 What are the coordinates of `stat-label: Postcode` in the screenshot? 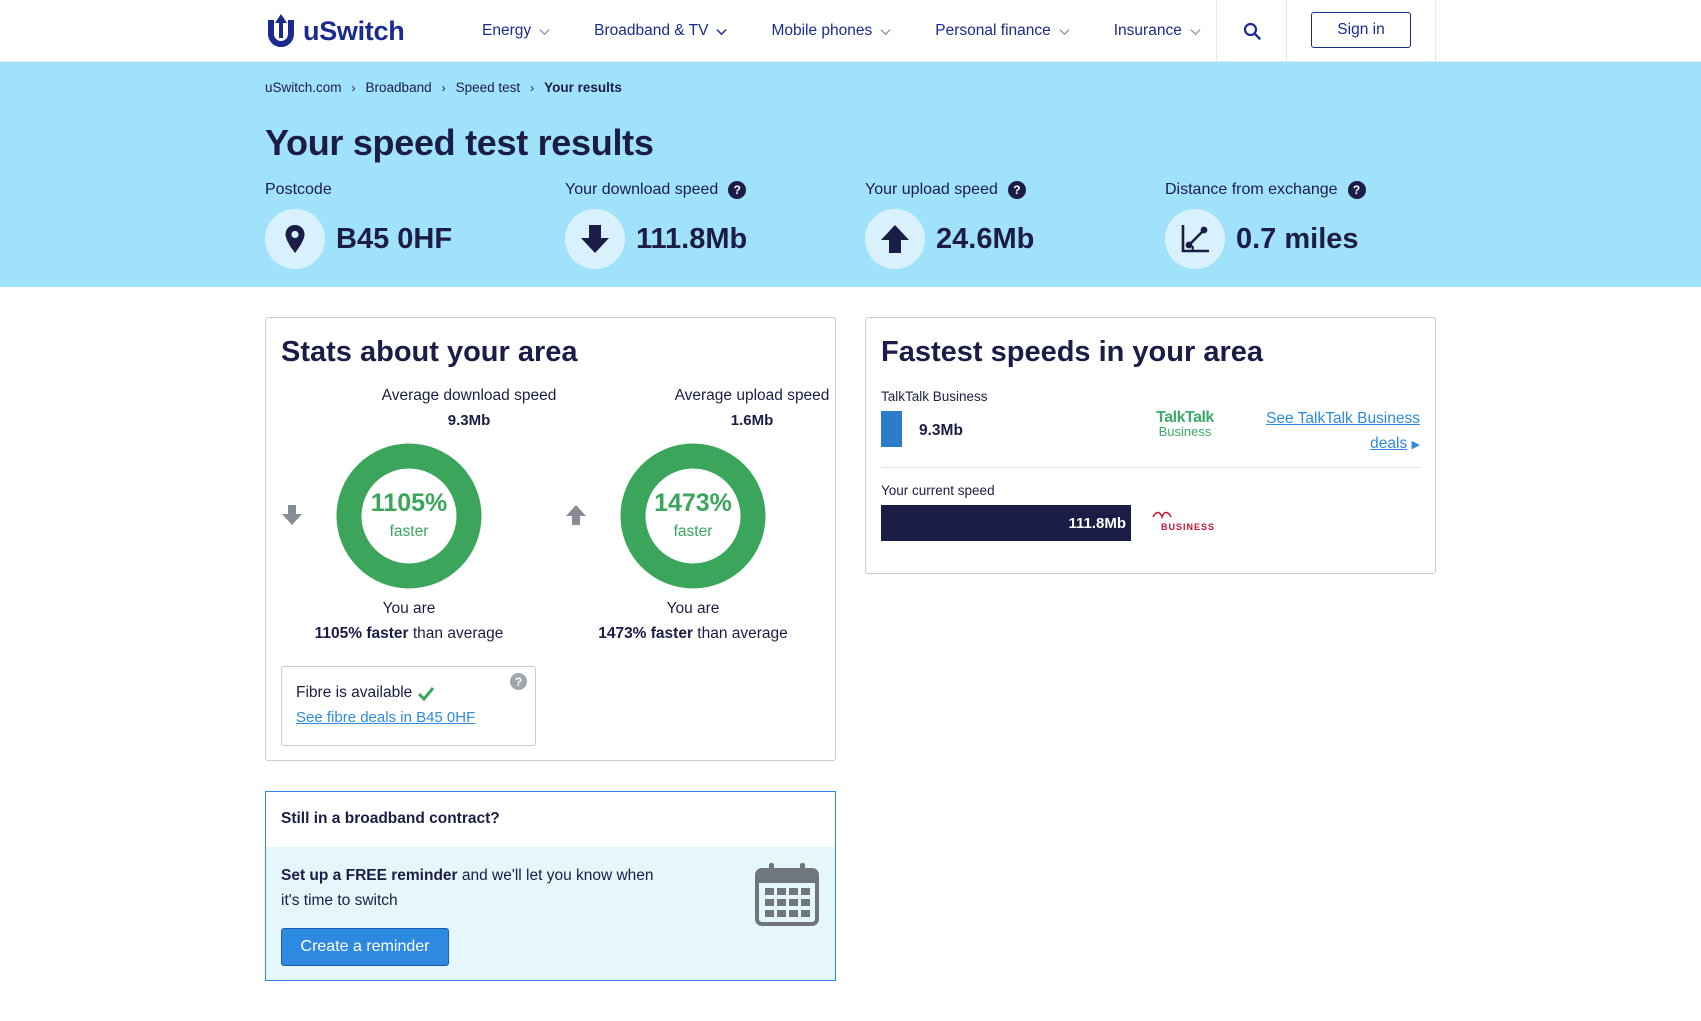 It's located at (358, 190).